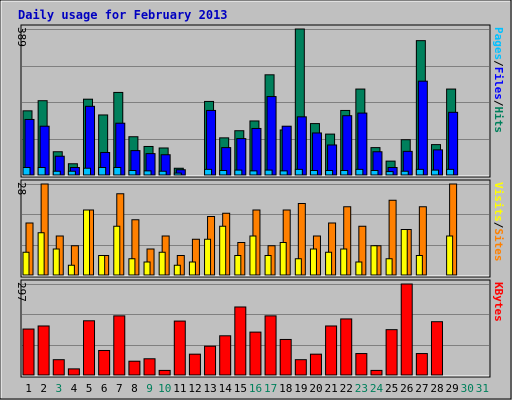  Describe the element at coordinates (498, 80) in the screenshot. I see `panel-legend: Pages/Files/Hits` at that location.